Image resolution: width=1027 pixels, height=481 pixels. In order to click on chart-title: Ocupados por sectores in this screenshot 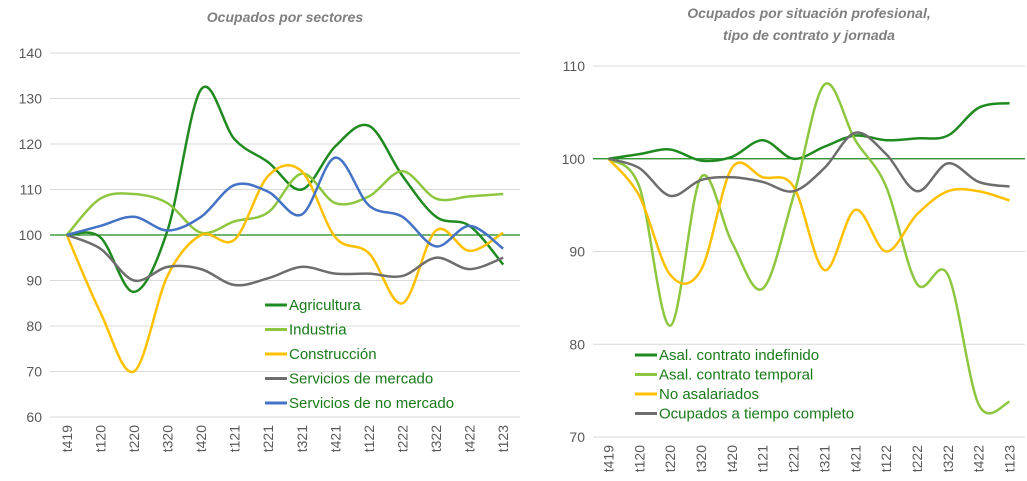, I will do `click(285, 17)`.